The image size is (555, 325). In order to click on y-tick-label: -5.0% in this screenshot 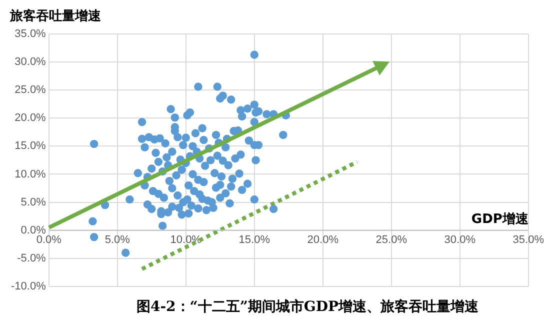, I will do `click(31, 258)`.